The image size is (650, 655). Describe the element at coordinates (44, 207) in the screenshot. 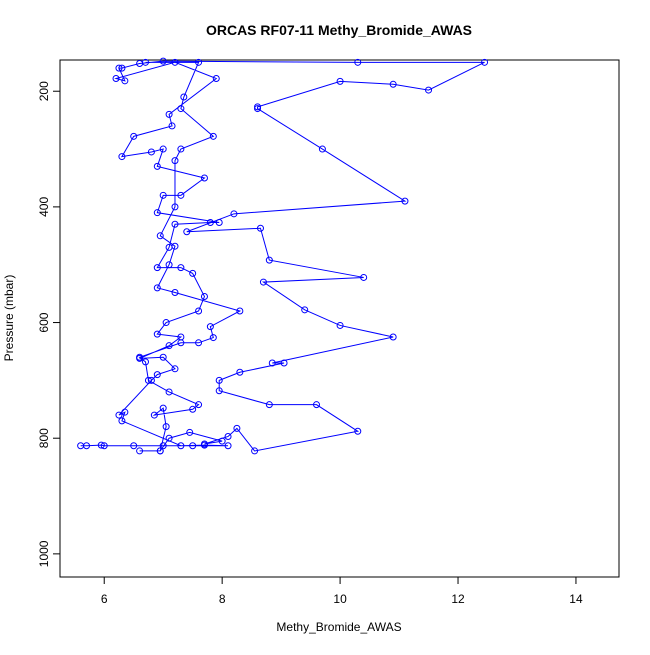

I see `y-tick-label: 400` at that location.